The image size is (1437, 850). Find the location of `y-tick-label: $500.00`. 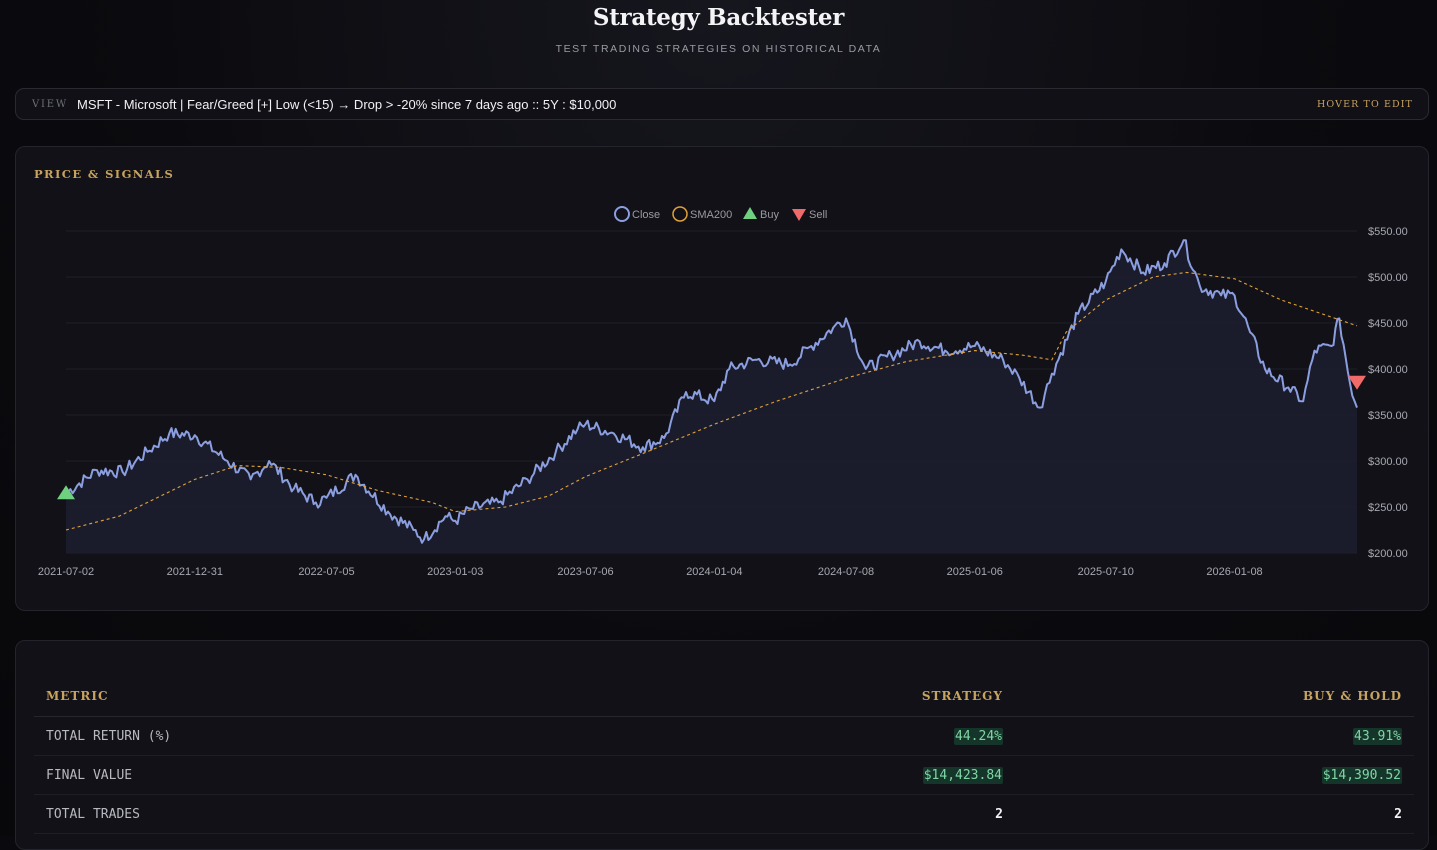

y-tick-label: $500.00 is located at coordinates (1388, 278).